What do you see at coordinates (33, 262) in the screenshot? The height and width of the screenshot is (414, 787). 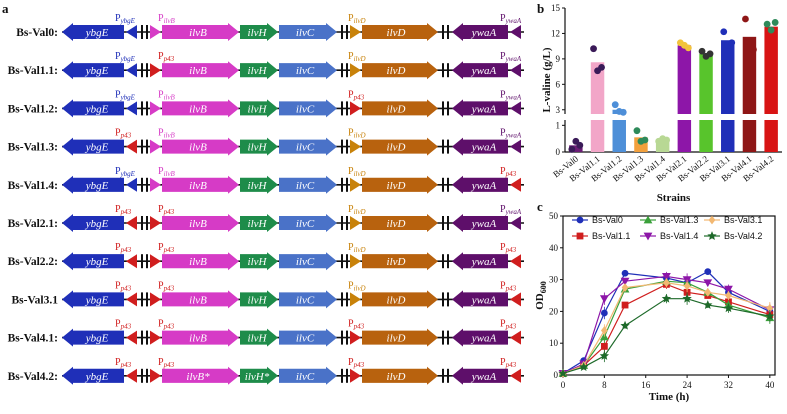 I see `construct-label: Bs-Val2.2:` at bounding box center [33, 262].